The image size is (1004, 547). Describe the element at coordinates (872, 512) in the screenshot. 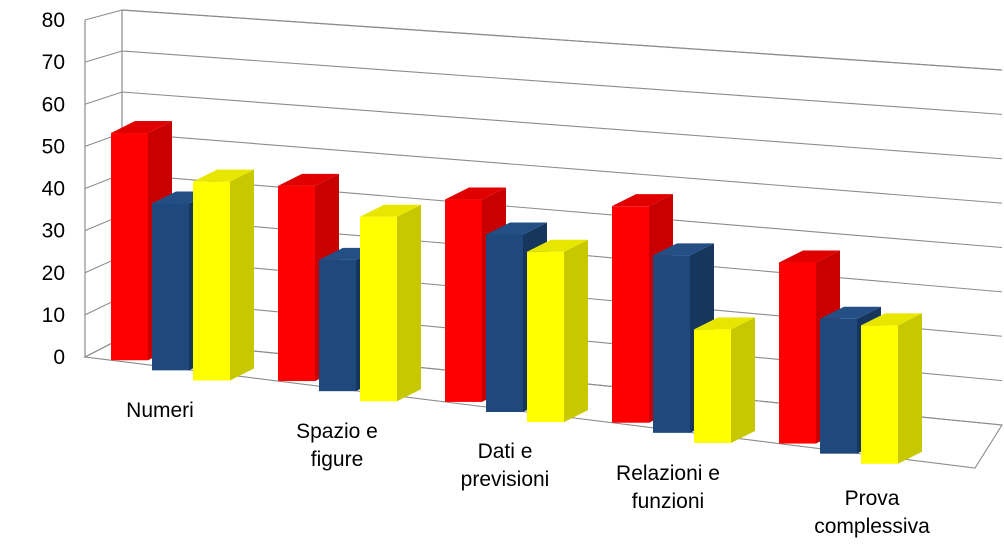

I see `category-label: Prova complessiva` at that location.